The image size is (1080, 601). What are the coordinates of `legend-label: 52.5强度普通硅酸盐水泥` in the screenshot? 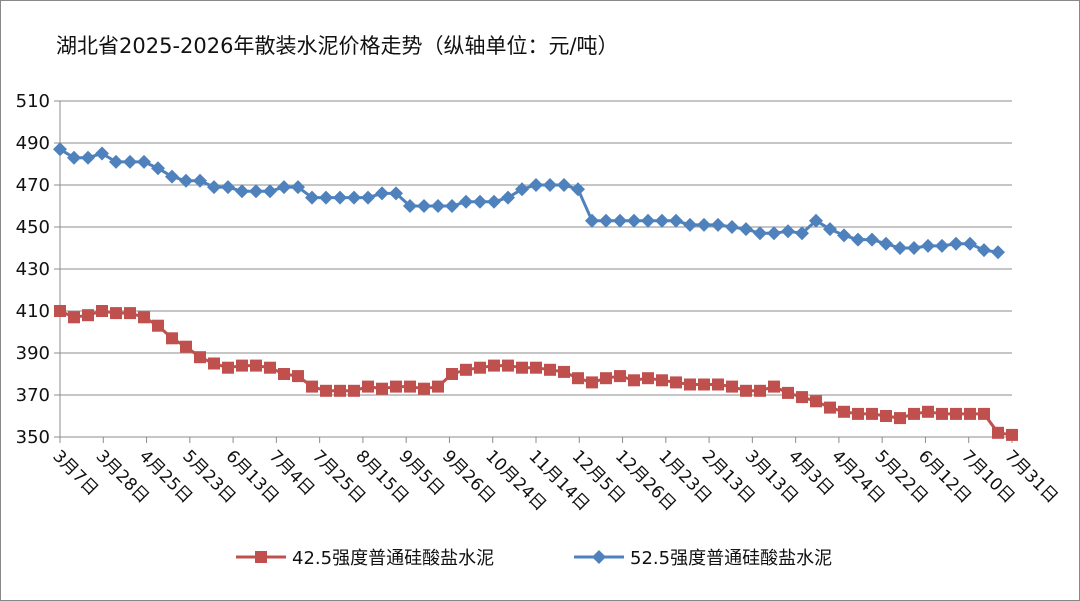 It's located at (731, 558).